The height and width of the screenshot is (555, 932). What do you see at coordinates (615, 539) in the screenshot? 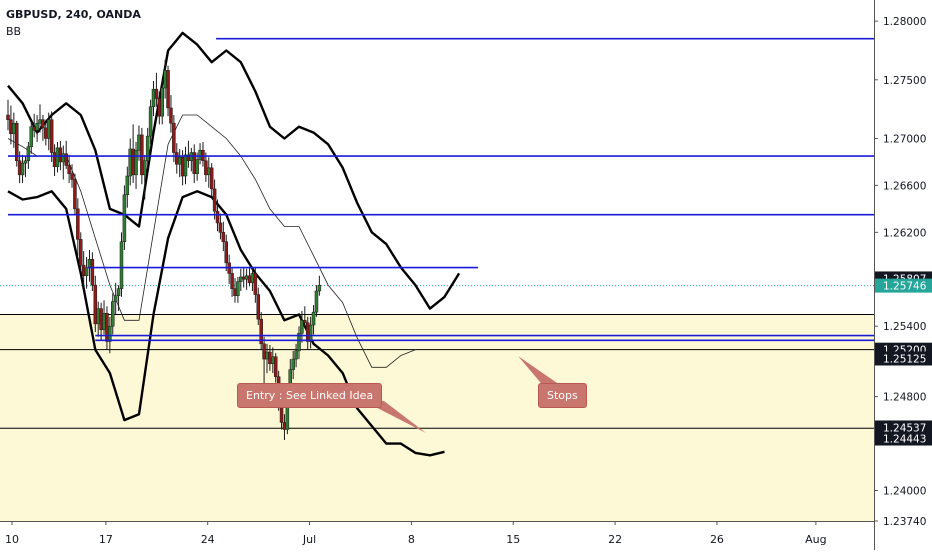
I see `time-tick-label: 22` at bounding box center [615, 539].